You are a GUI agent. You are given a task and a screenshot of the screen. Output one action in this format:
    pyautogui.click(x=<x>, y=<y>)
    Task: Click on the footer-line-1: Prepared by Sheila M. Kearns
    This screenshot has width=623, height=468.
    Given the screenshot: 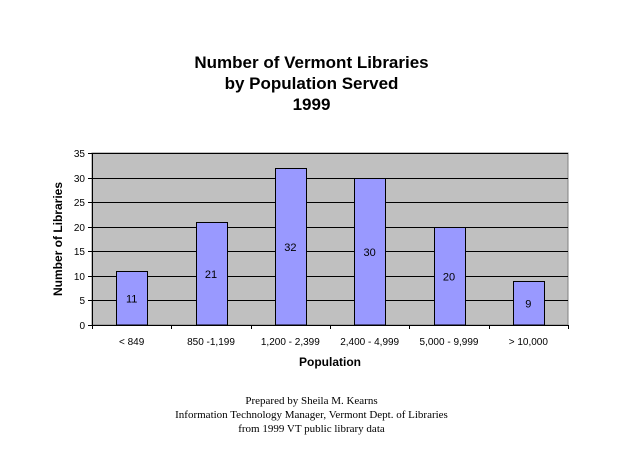 What is the action you would take?
    pyautogui.click(x=311, y=401)
    